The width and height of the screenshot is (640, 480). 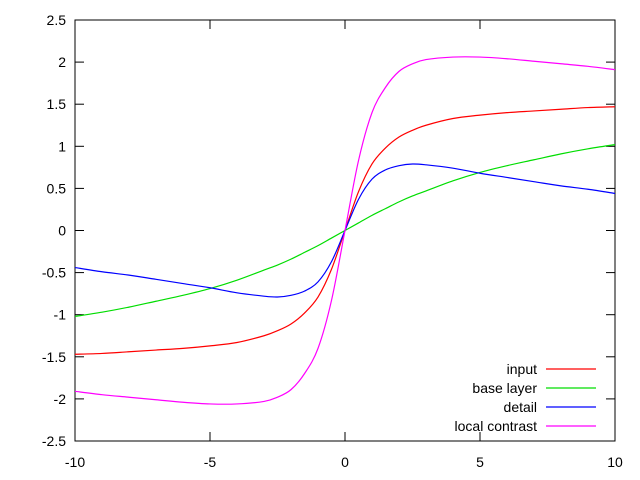 What do you see at coordinates (525, 397) in the screenshot?
I see `legend: input base layer detail local contrast` at bounding box center [525, 397].